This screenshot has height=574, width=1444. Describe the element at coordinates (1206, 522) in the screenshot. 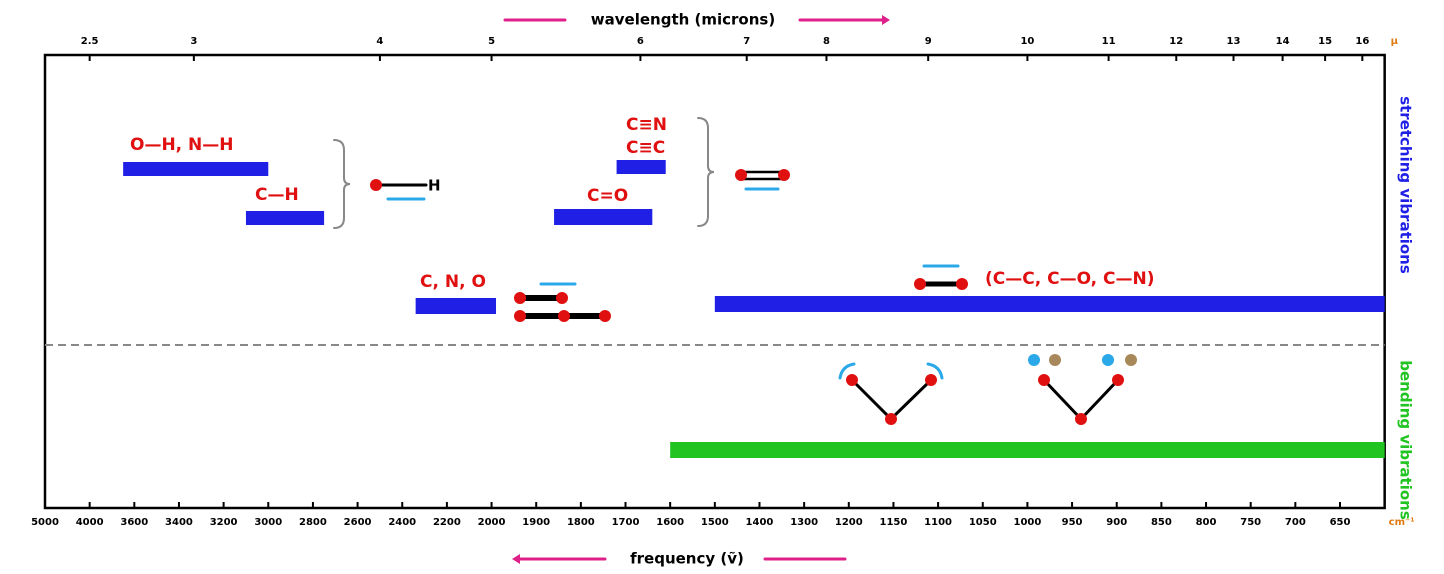

I see `x-tick-label: 800` at that location.